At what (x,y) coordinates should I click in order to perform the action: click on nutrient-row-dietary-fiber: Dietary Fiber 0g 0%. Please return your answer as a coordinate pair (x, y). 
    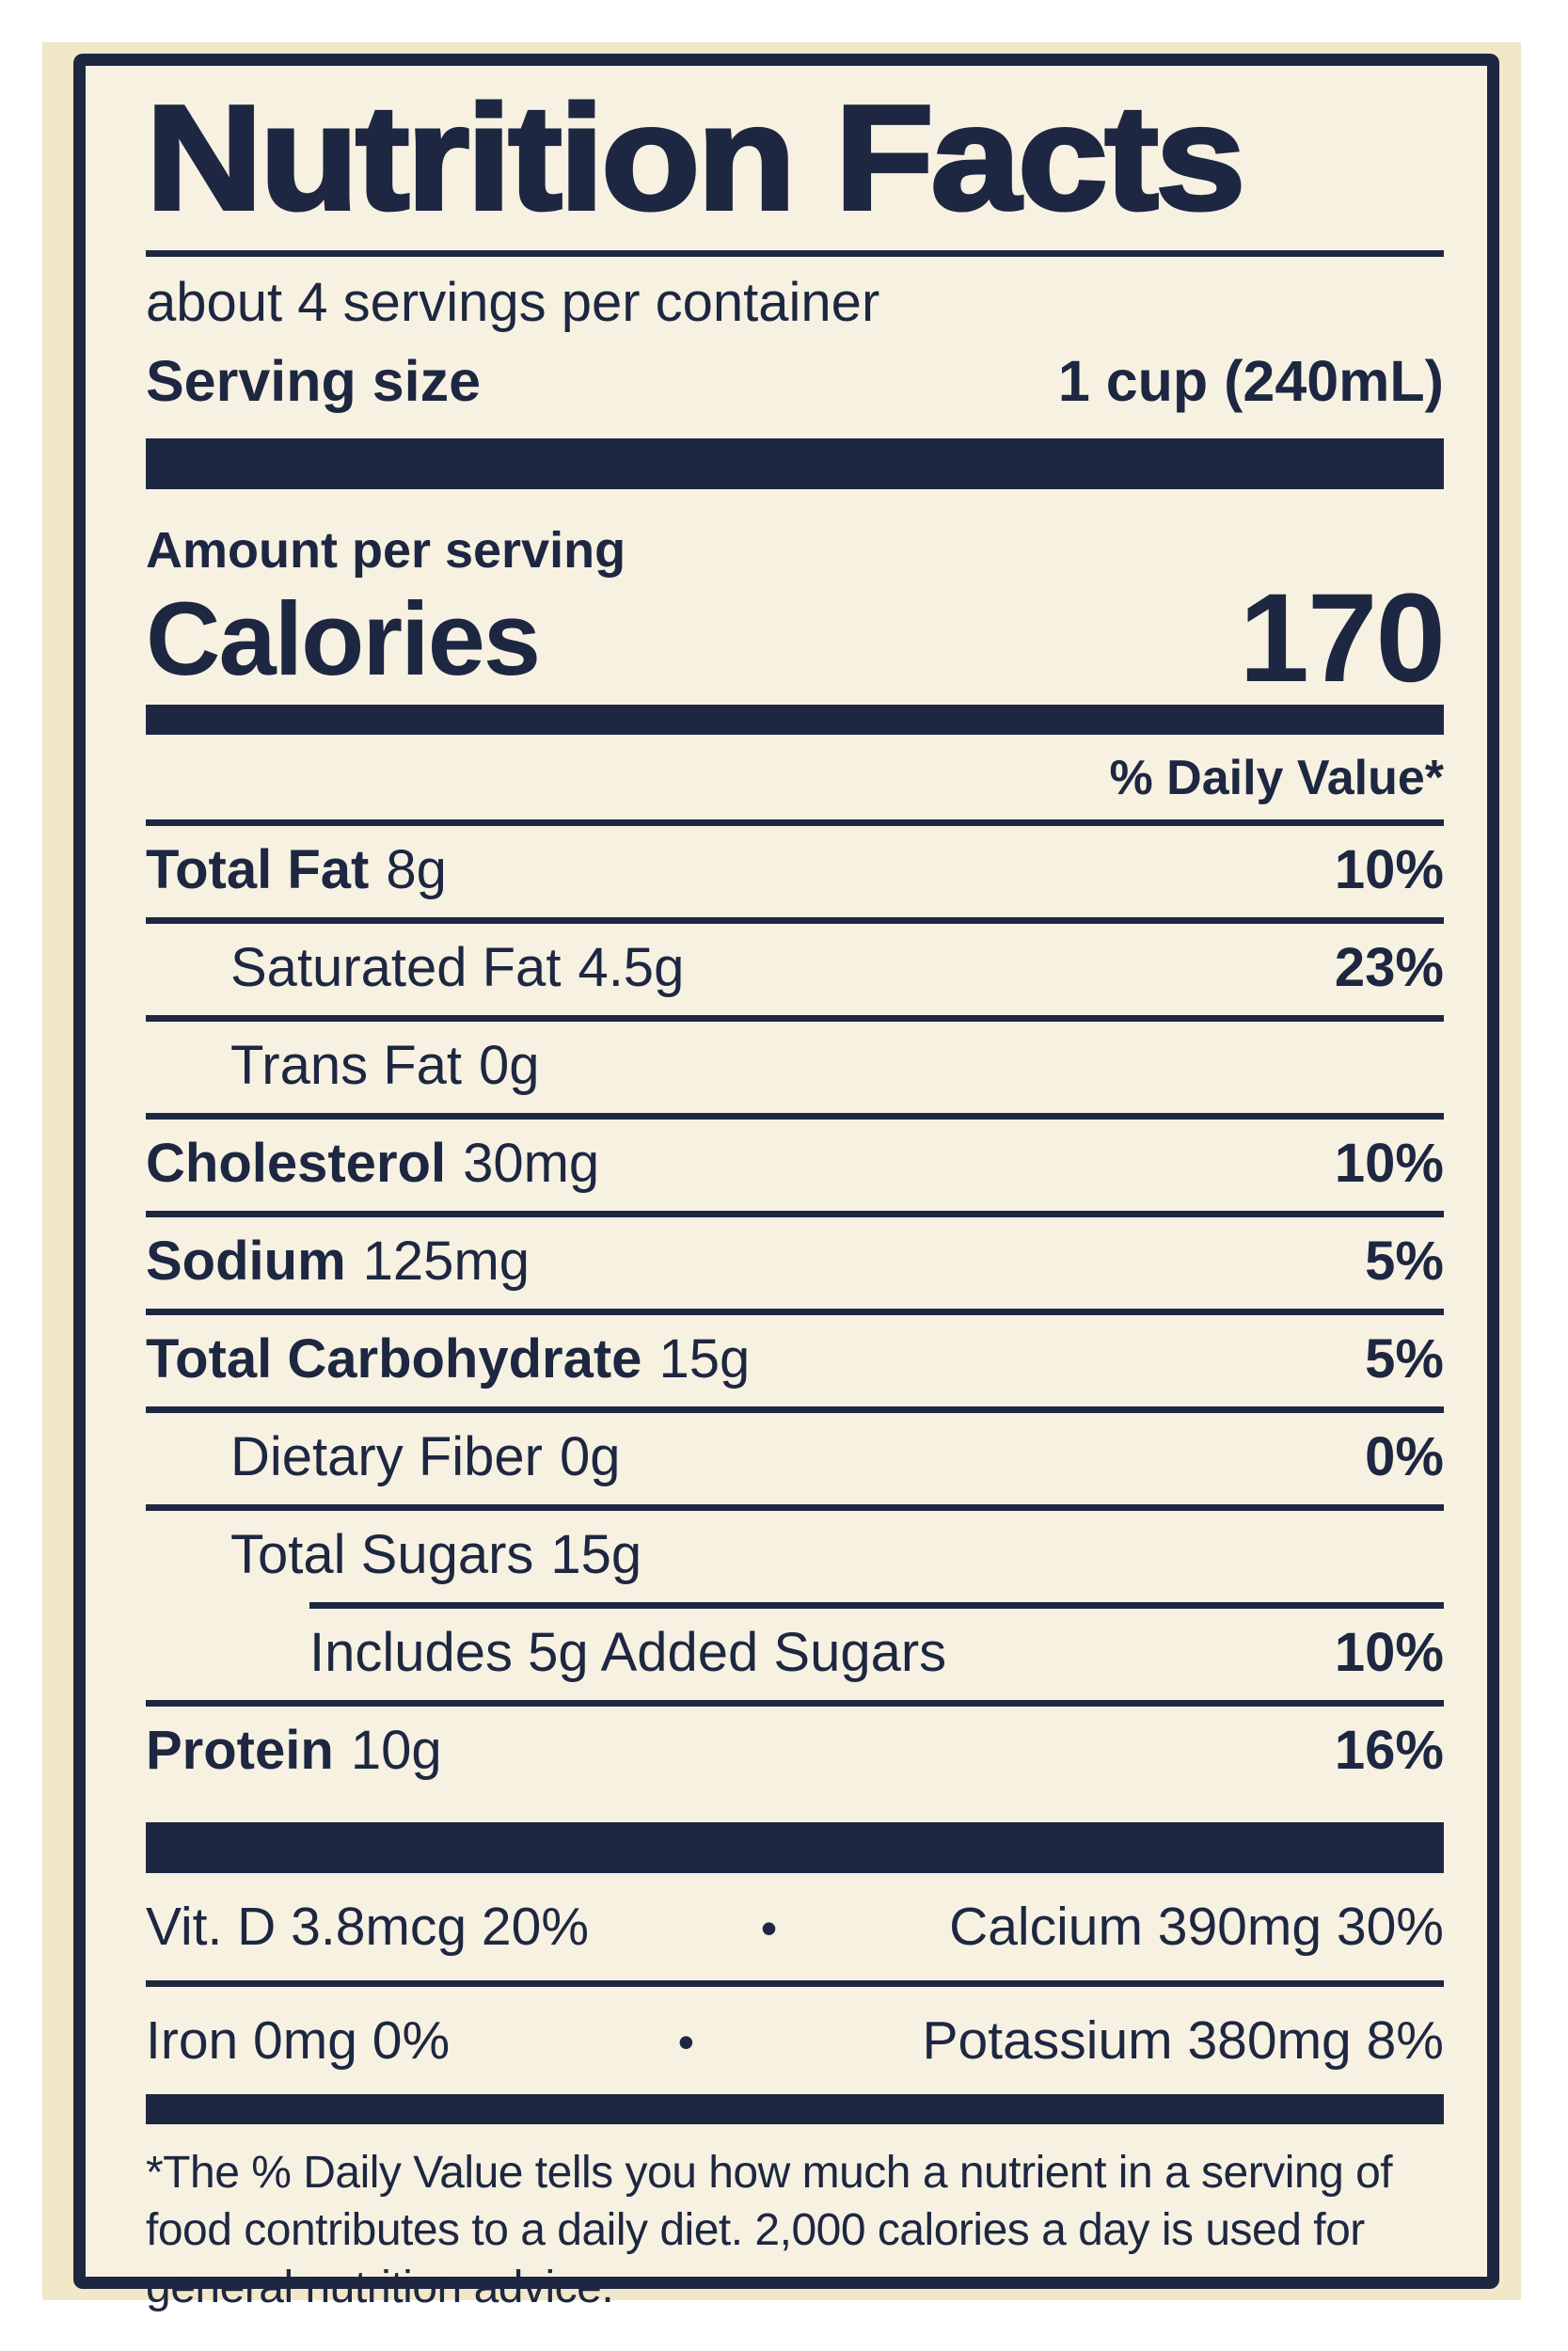
    Looking at the image, I should click on (795, 1455).